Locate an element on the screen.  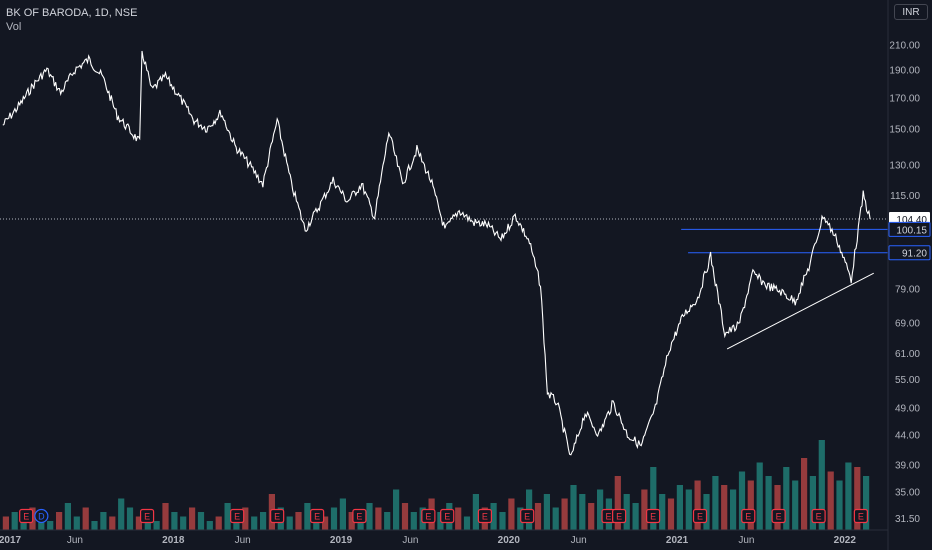
symbol-title: BK OF BARODA, 1D, NSE is located at coordinates (72, 13).